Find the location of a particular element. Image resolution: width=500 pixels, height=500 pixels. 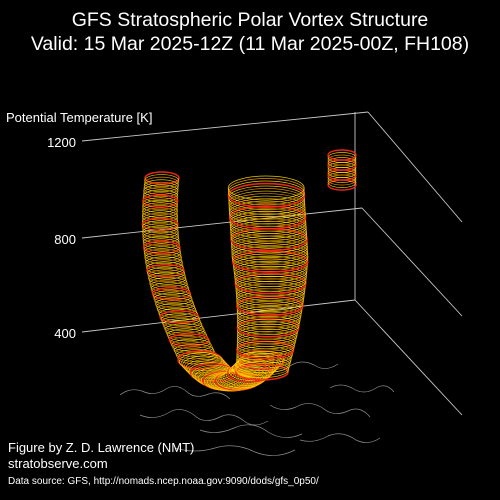

coastline-map is located at coordinates (257, 408).